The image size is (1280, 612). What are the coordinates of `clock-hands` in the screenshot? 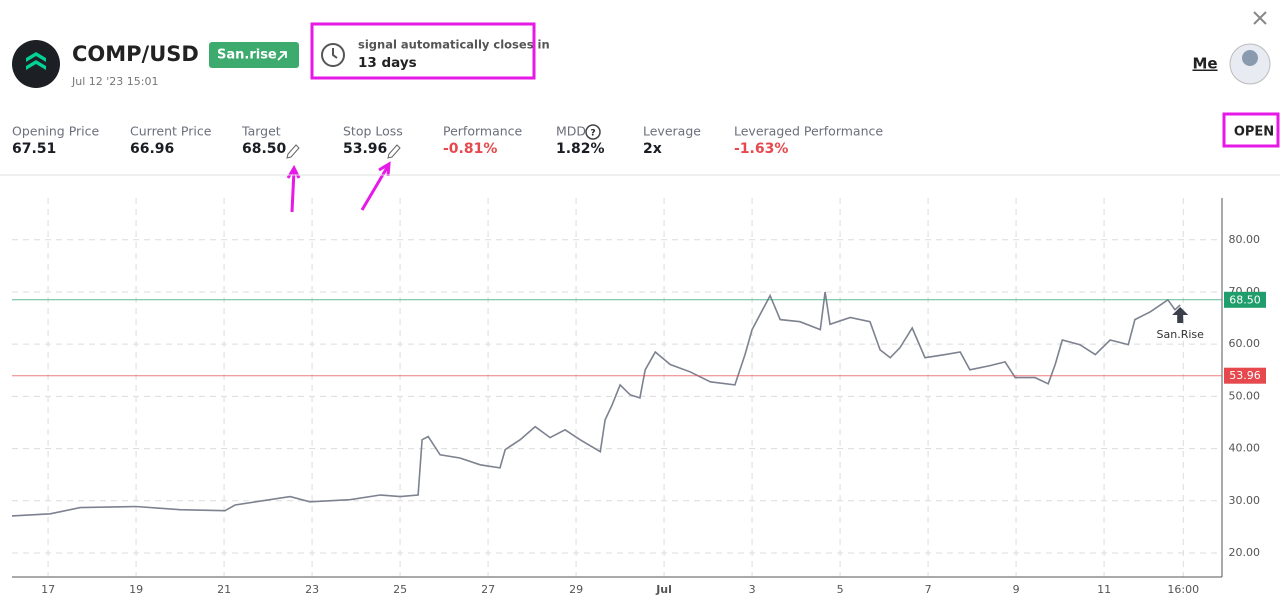 It's located at (335, 53).